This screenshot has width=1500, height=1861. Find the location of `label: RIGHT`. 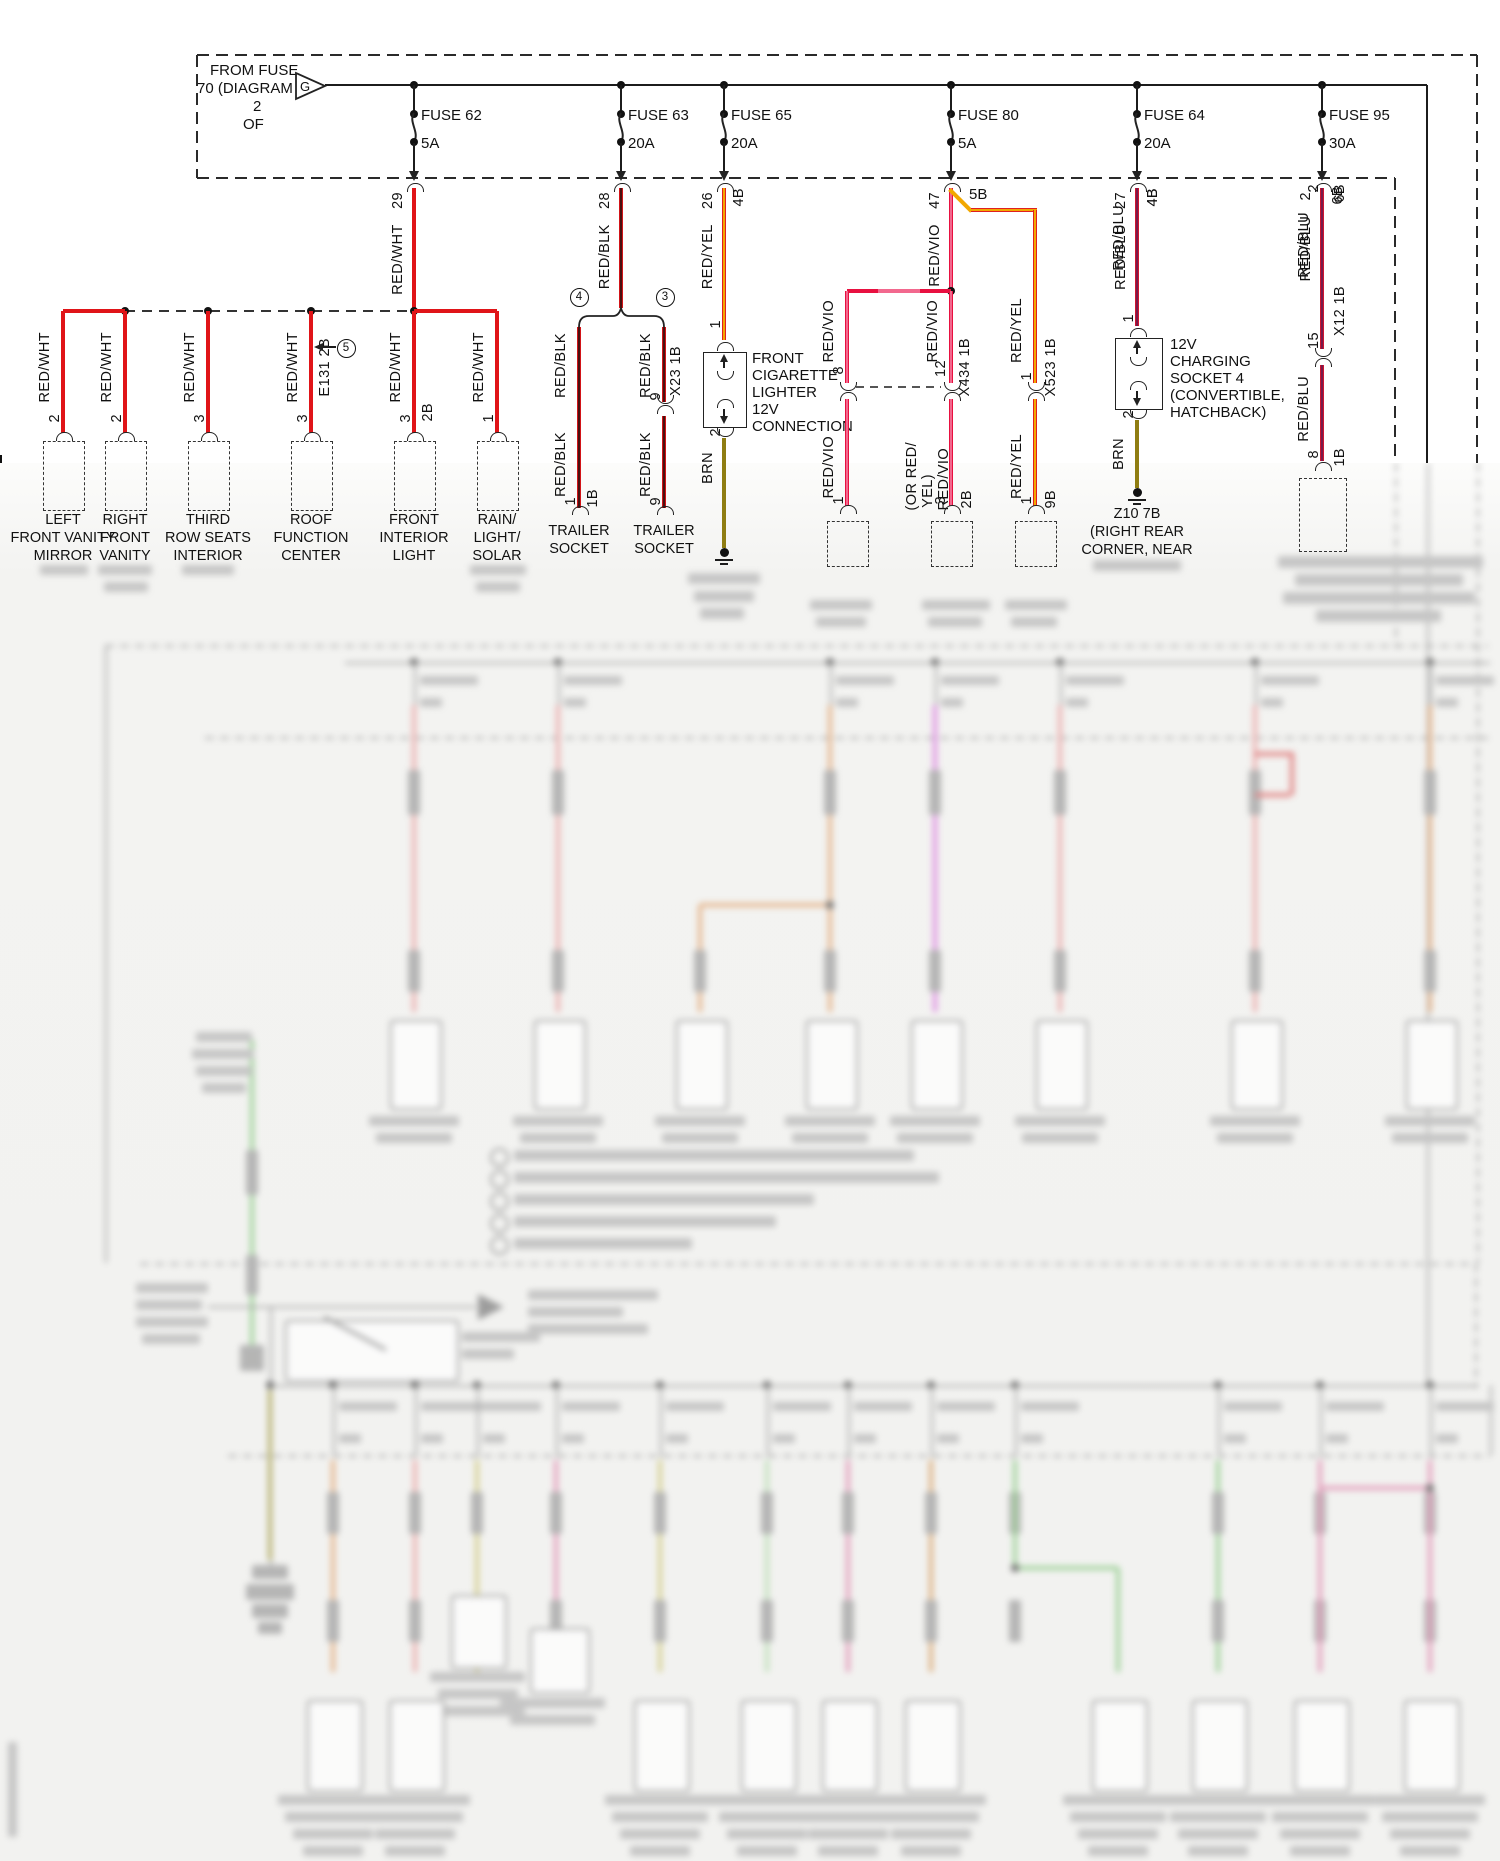

label: RIGHT is located at coordinates (125, 520).